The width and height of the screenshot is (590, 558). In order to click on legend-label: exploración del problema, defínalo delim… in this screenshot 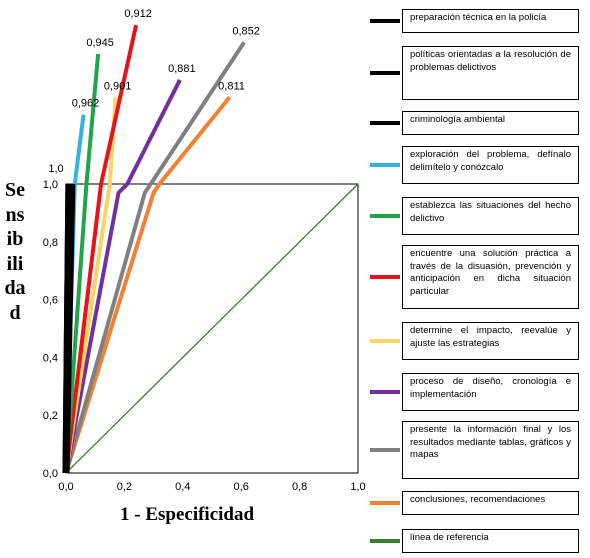, I will do `click(490, 165)`.